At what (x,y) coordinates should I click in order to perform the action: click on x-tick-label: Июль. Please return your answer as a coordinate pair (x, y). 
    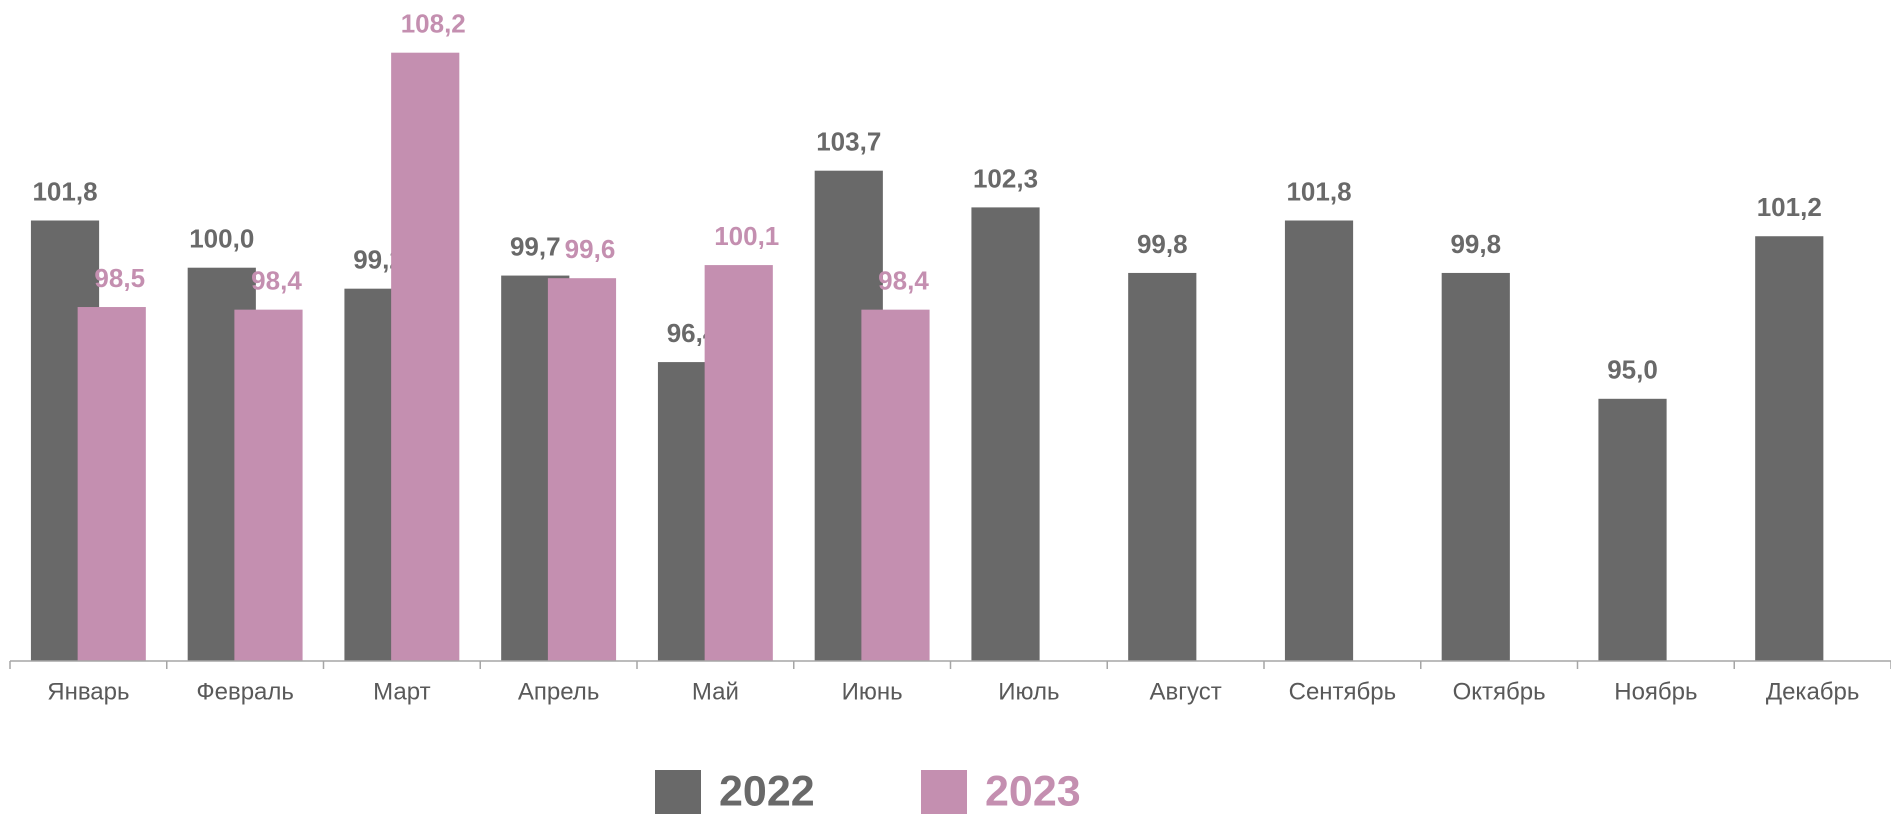
    Looking at the image, I should click on (1028, 691).